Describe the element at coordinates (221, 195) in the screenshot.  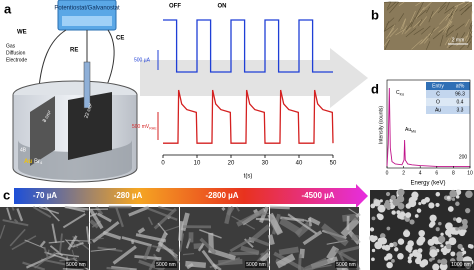
I see `current-label: -2800 µA` at that location.